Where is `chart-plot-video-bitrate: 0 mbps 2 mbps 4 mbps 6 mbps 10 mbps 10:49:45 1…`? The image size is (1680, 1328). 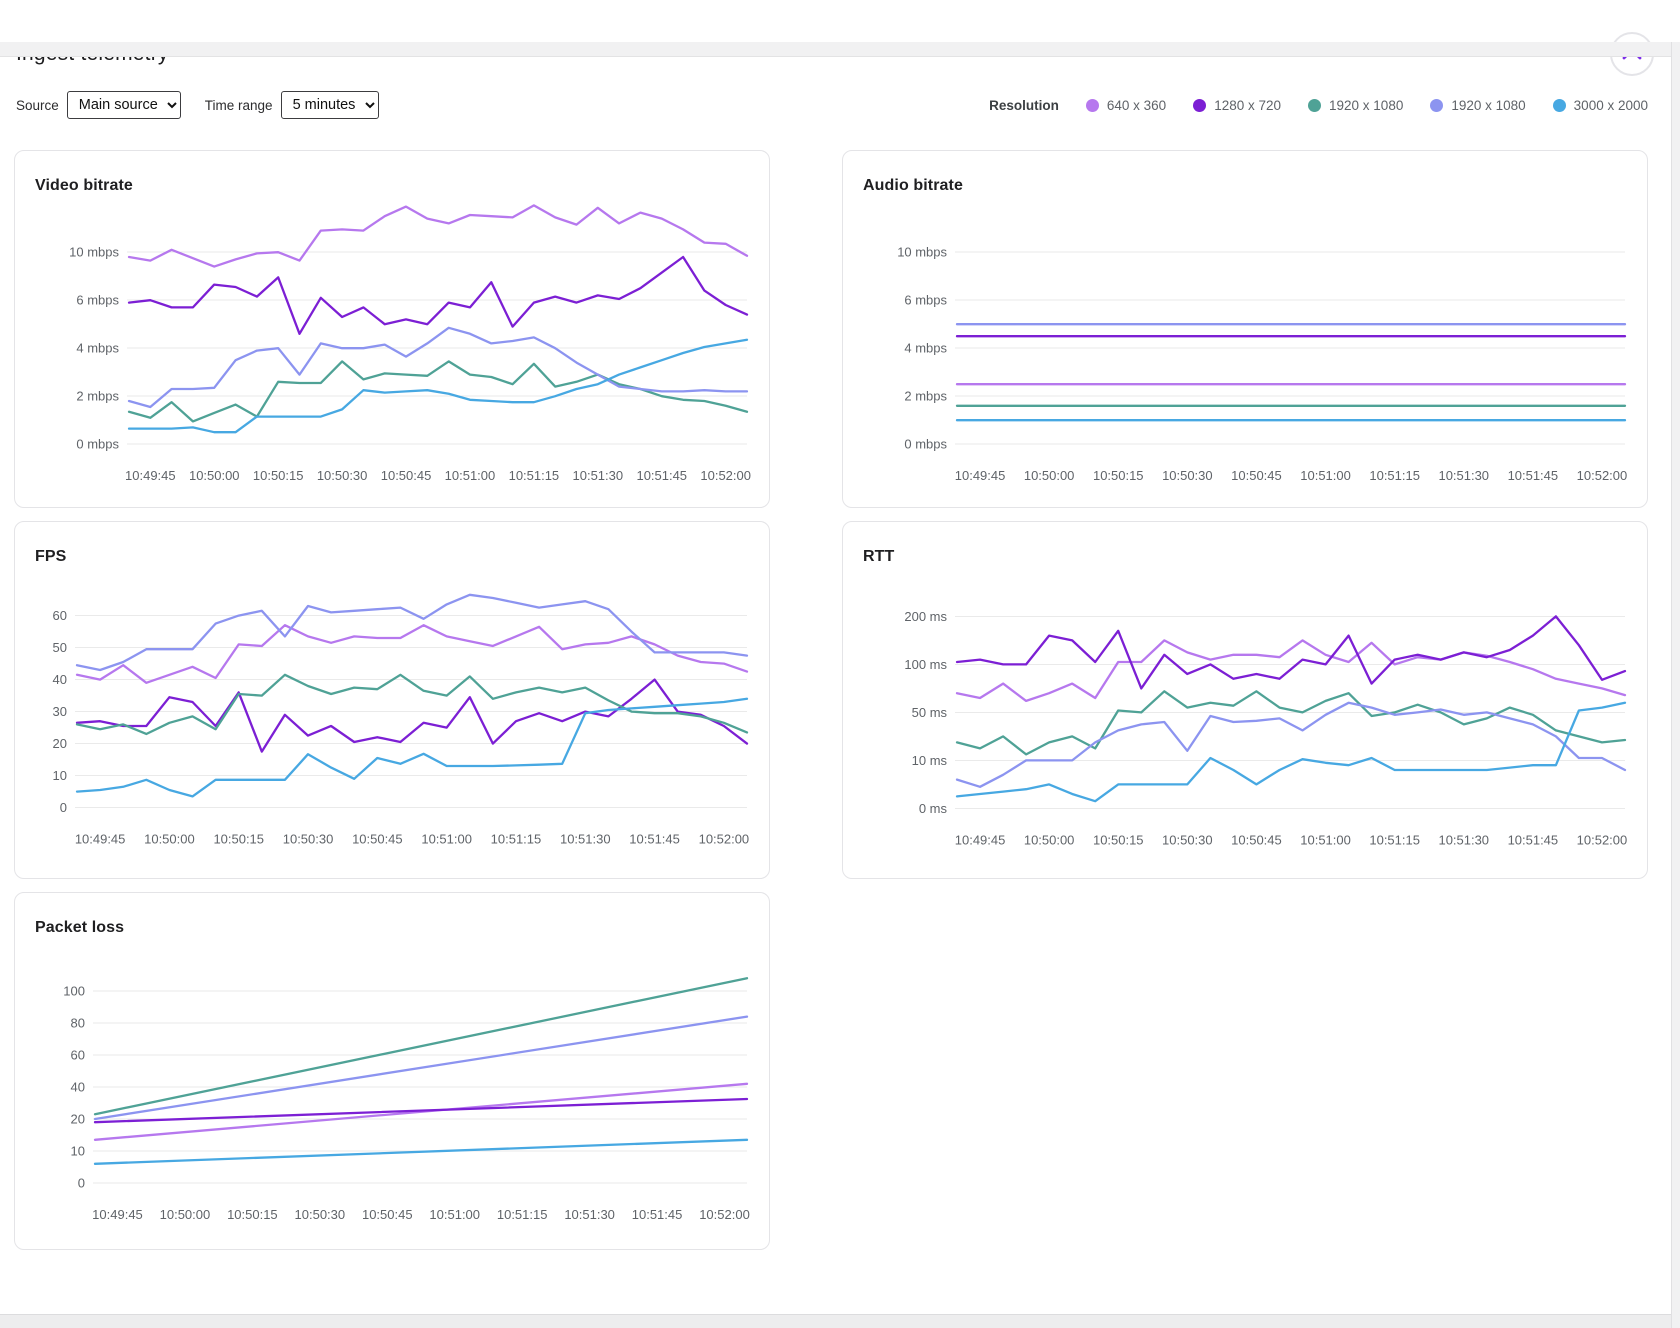
chart-plot-video-bitrate: 0 mbps 2 mbps 4 mbps 6 mbps 10 mbps 10:49:45 1… is located at coordinates (410, 343).